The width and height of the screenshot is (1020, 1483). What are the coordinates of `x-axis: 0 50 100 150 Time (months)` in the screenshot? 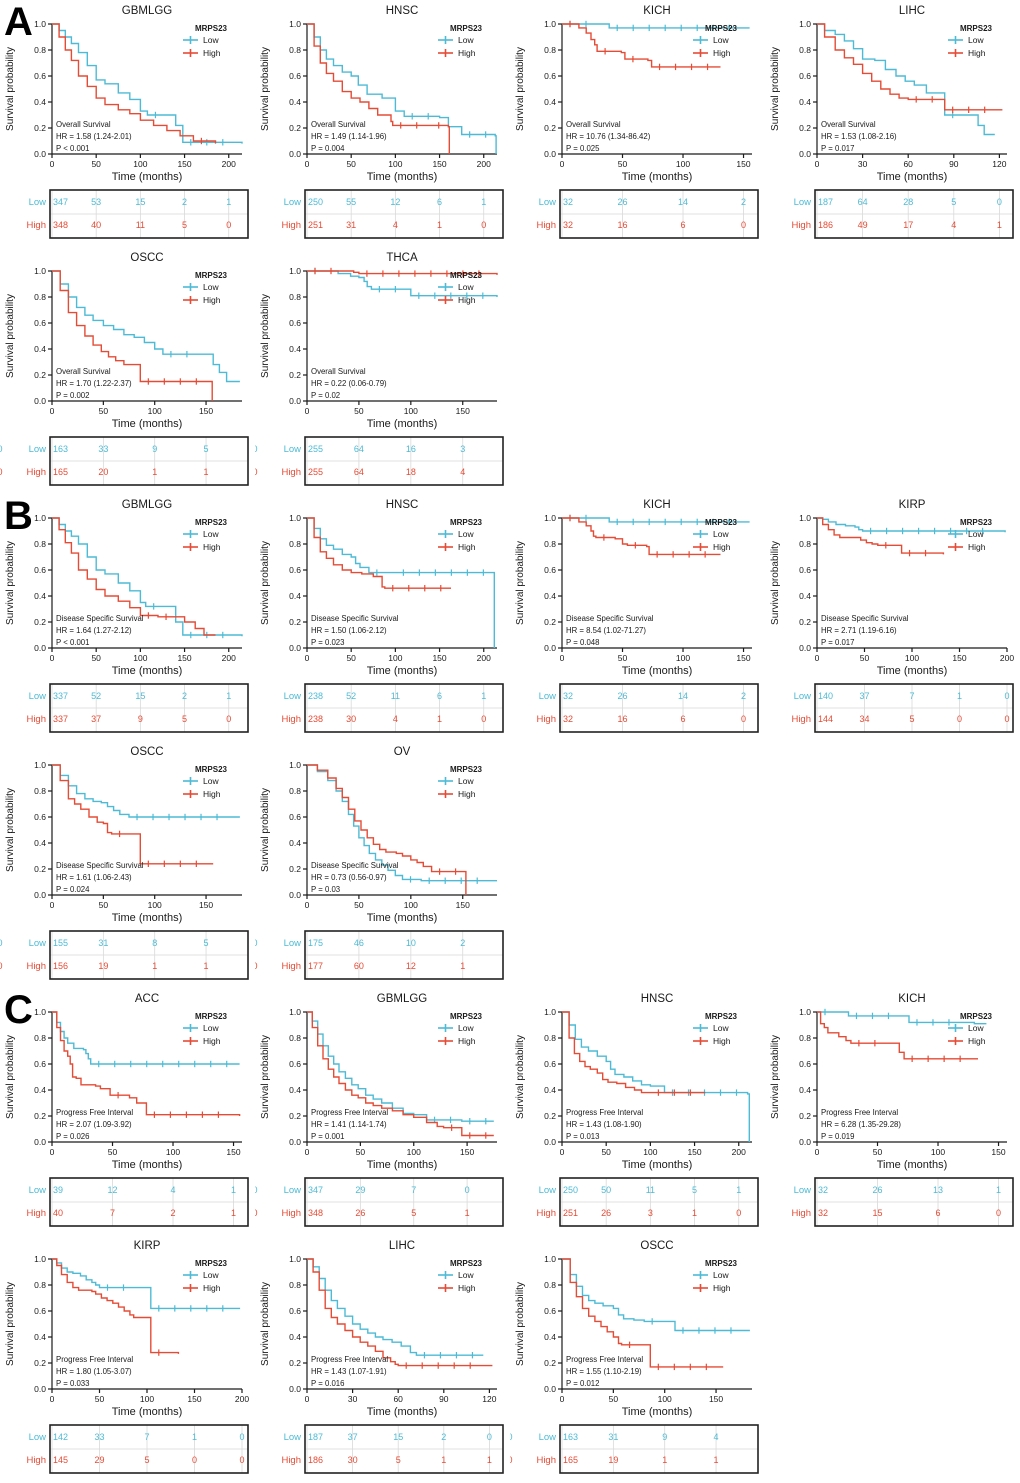 It's located at (656, 662).